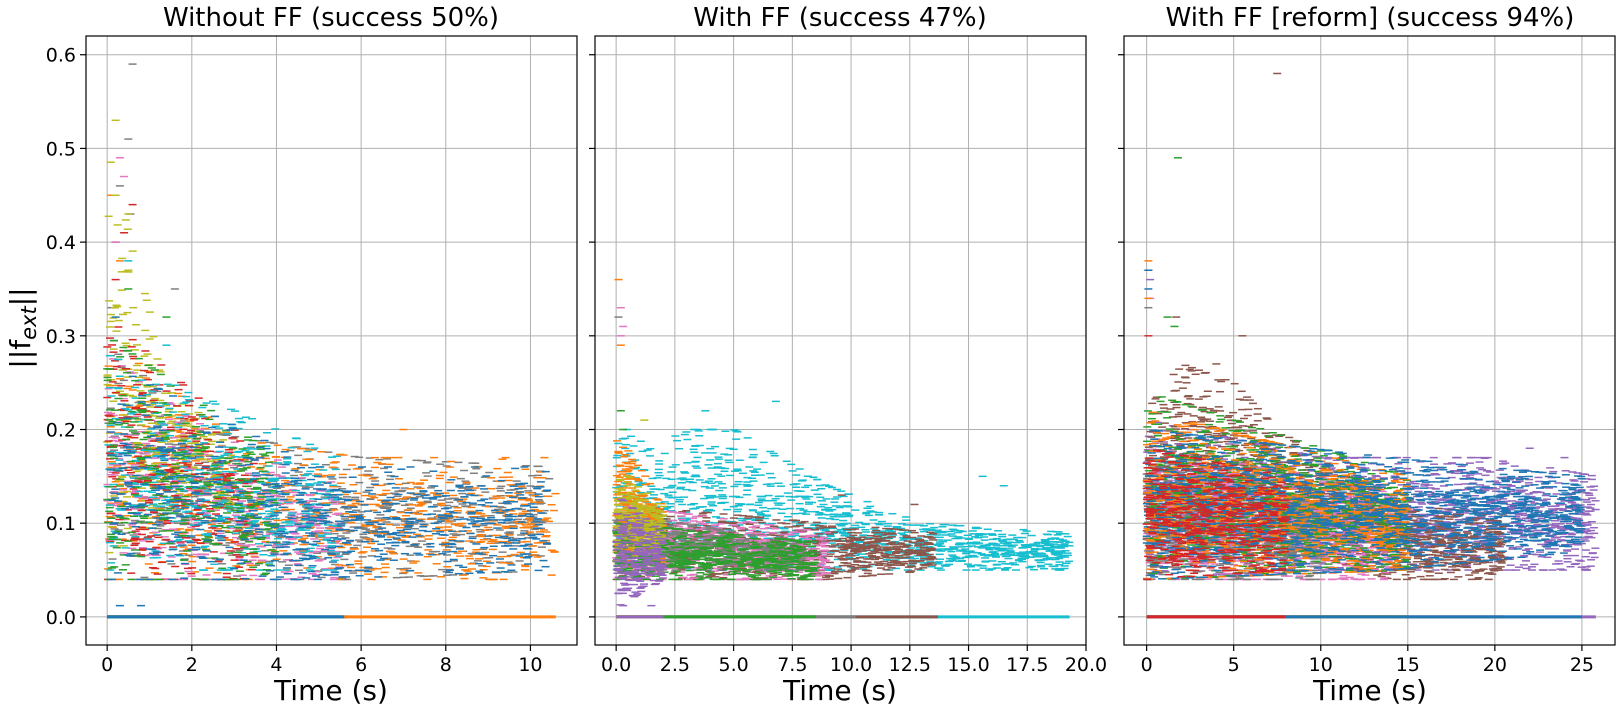  Describe the element at coordinates (840, 18) in the screenshot. I see `subplot-title: With FF (success 47%)` at that location.